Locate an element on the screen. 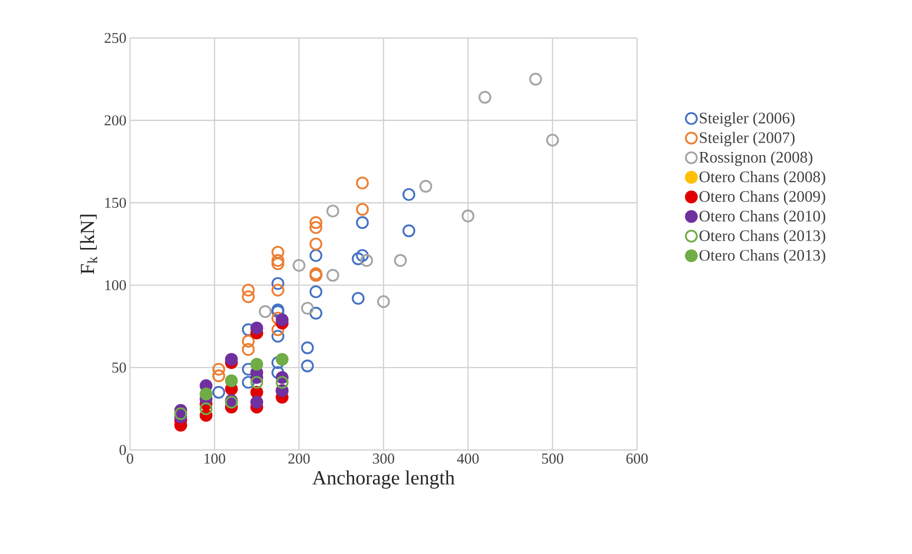 This screenshot has height=554, width=912. legend-label: Otero Chans (2009) is located at coordinates (763, 198).